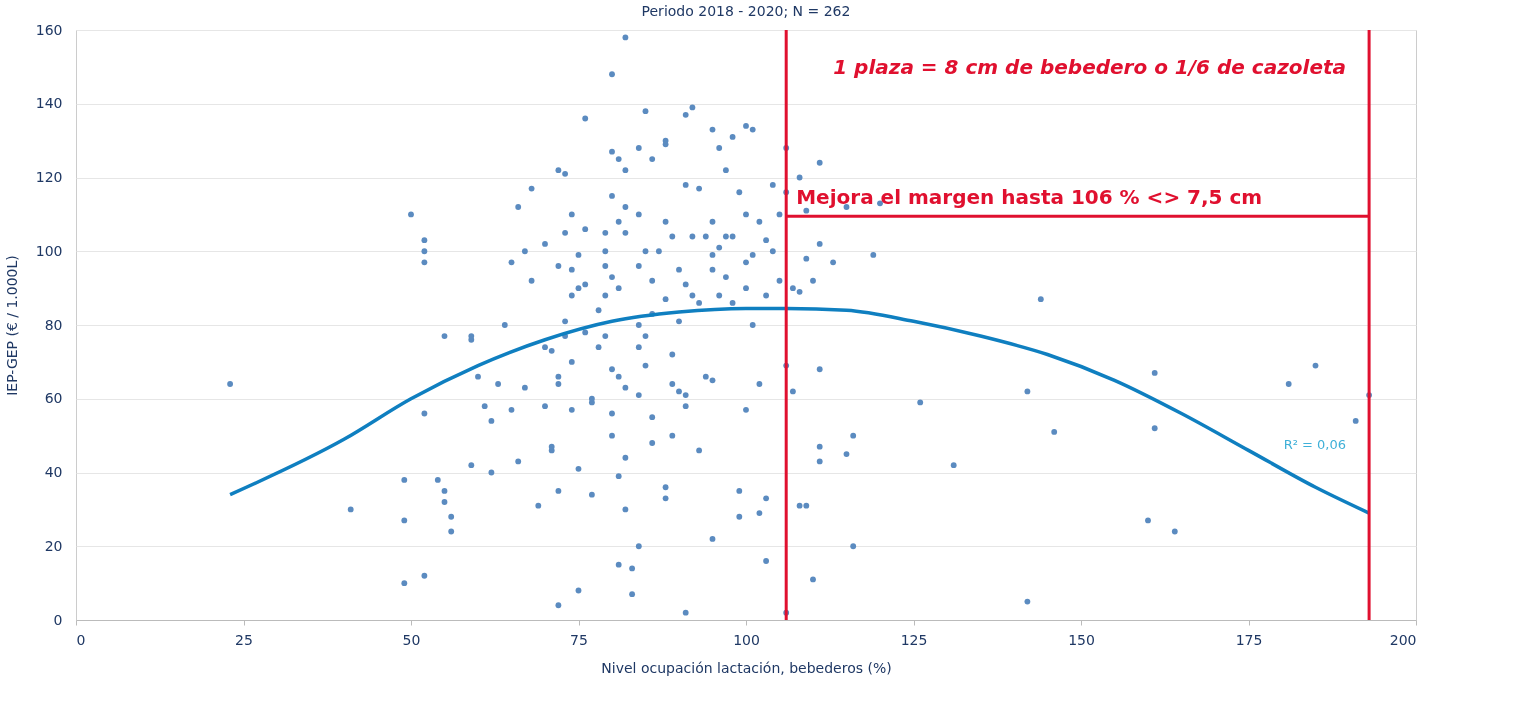  I want to click on y-tick-label: 120, so click(49, 177).